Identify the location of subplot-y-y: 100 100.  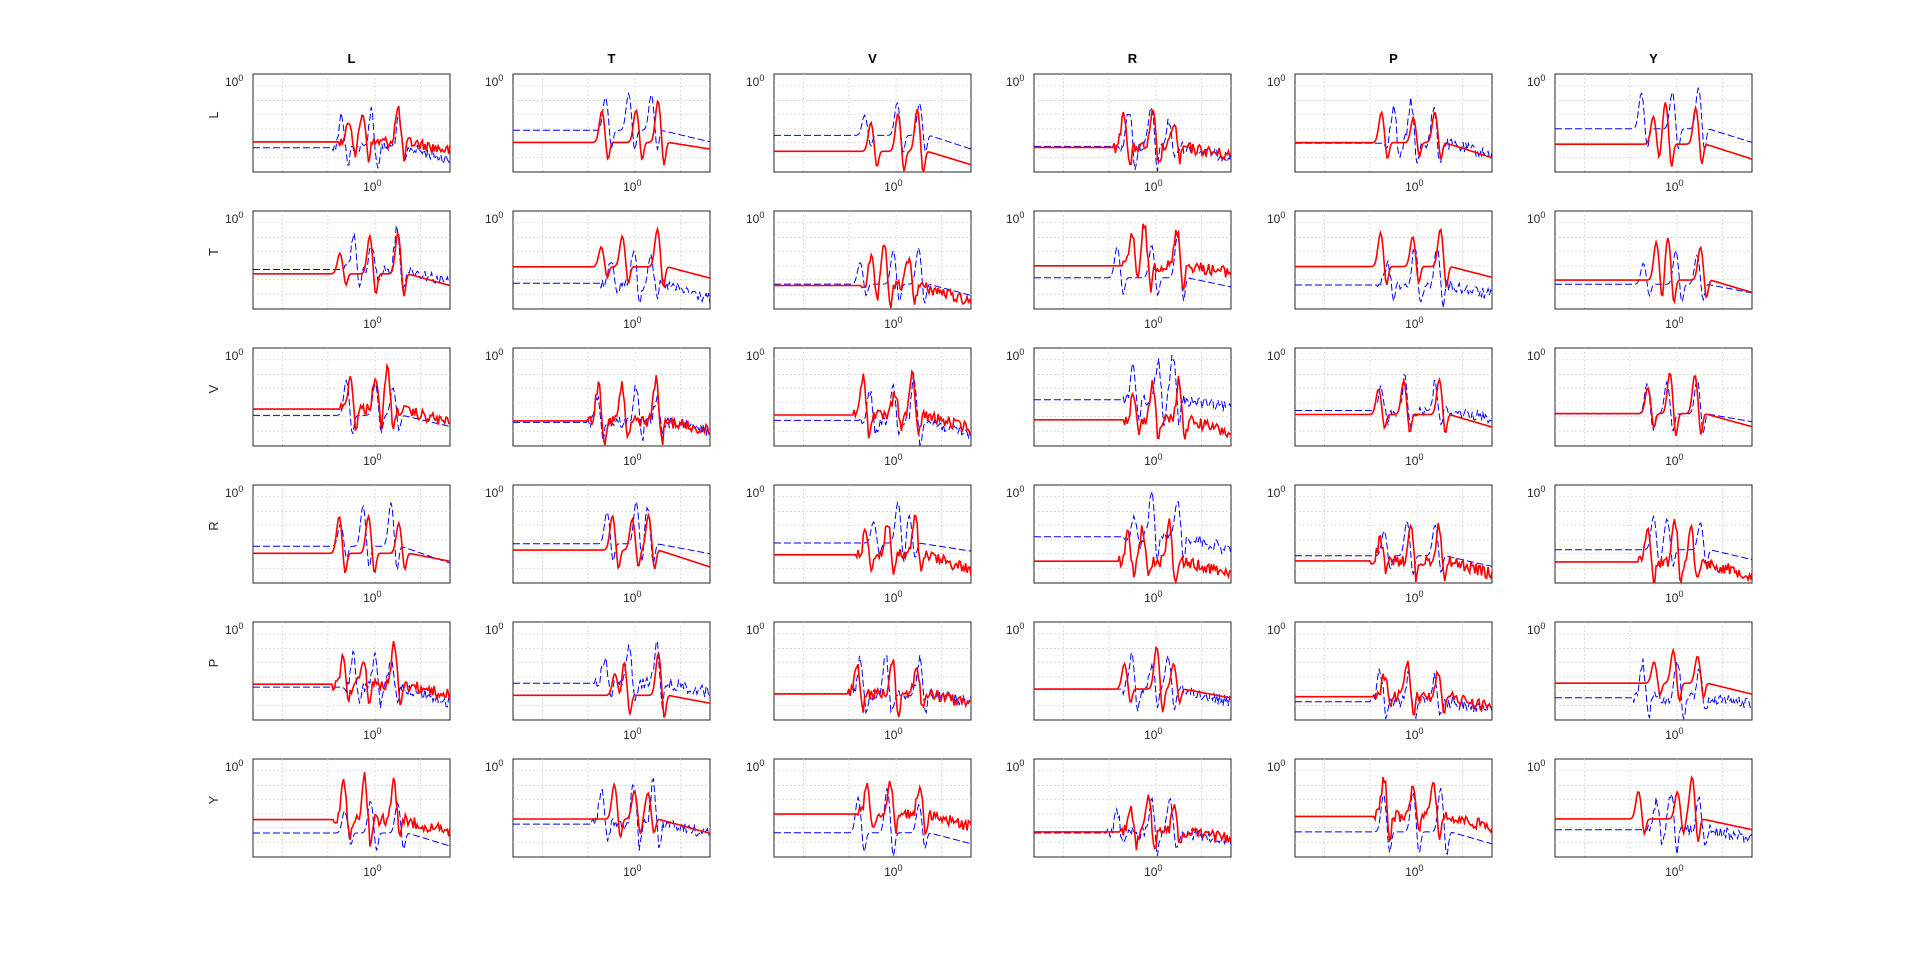
(1640, 818).